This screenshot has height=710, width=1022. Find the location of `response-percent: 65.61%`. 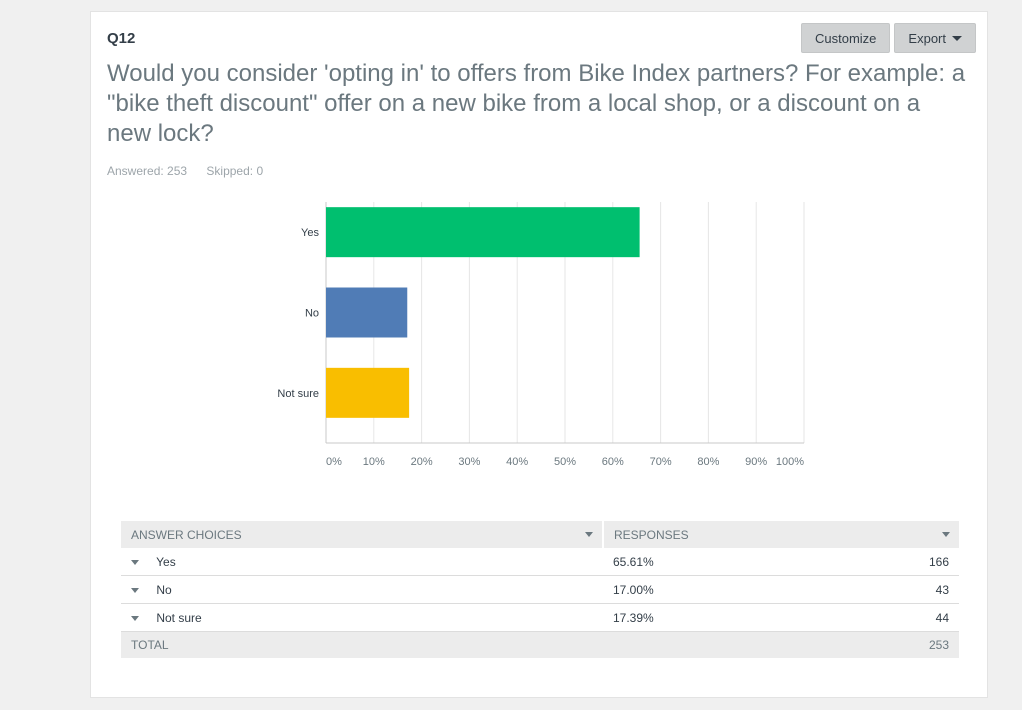

response-percent: 65.61% is located at coordinates (633, 561).